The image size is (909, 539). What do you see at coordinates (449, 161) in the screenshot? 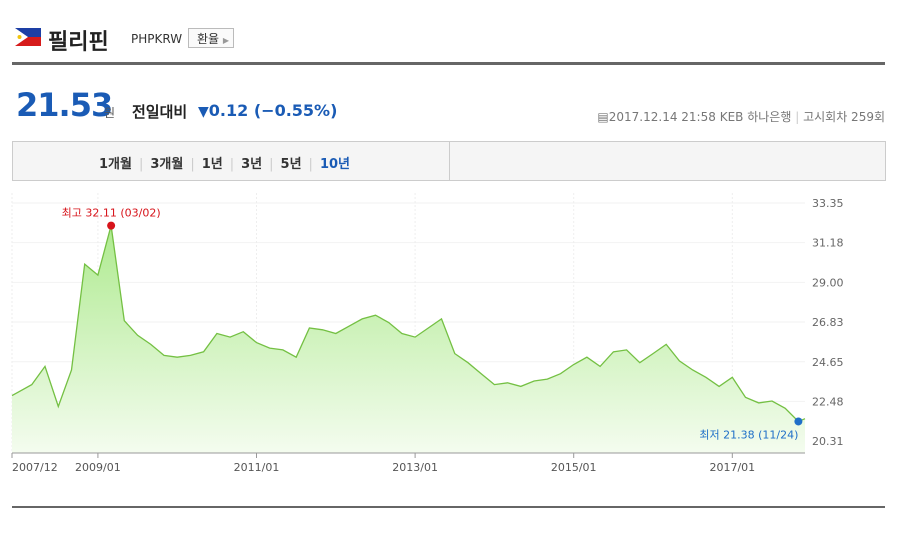
I see `tab-bar: 1개월 | 3개월 | 1년 | 3년 | 5년 | 10년` at bounding box center [449, 161].